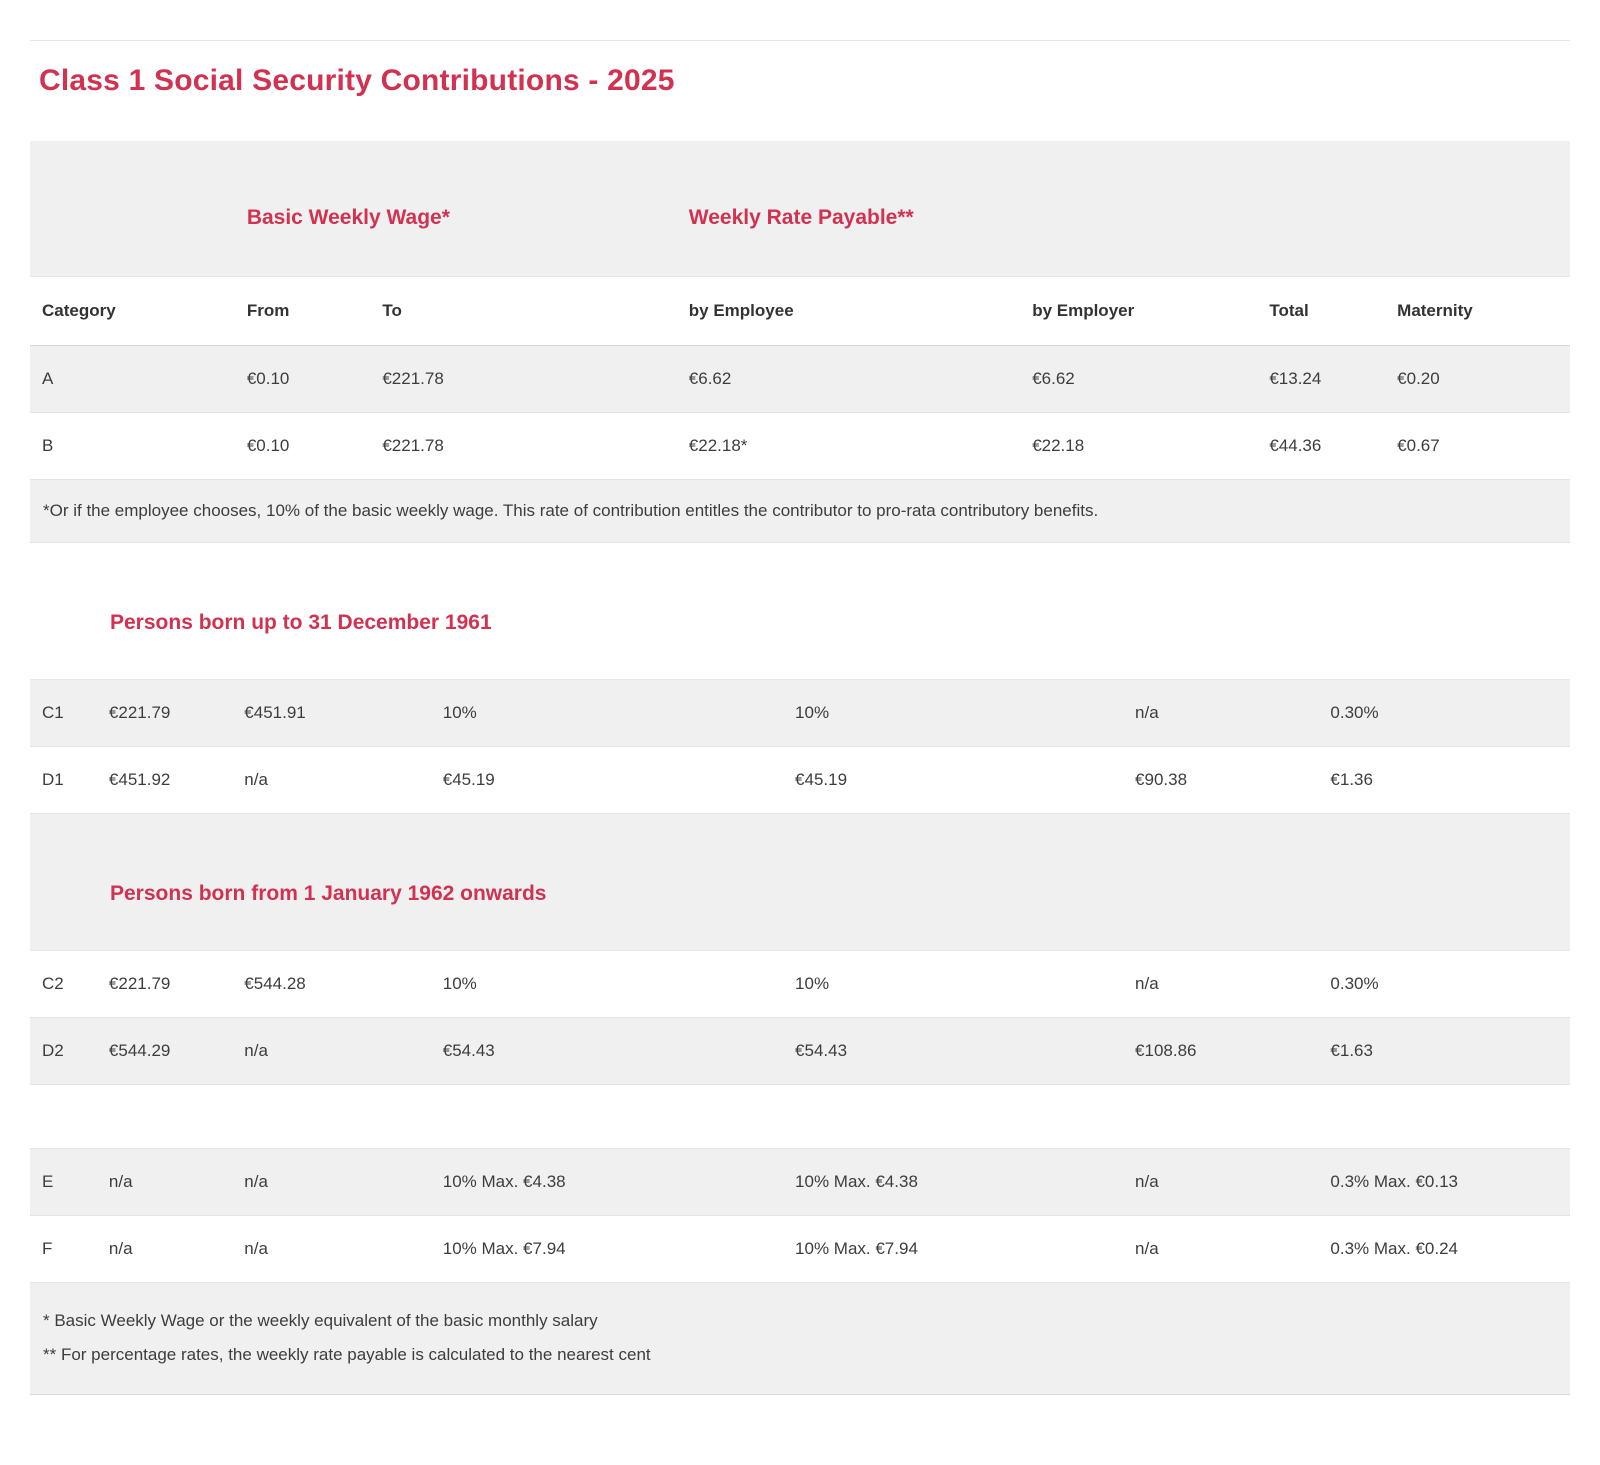  What do you see at coordinates (63, 1182) in the screenshot?
I see `cell-category: E` at bounding box center [63, 1182].